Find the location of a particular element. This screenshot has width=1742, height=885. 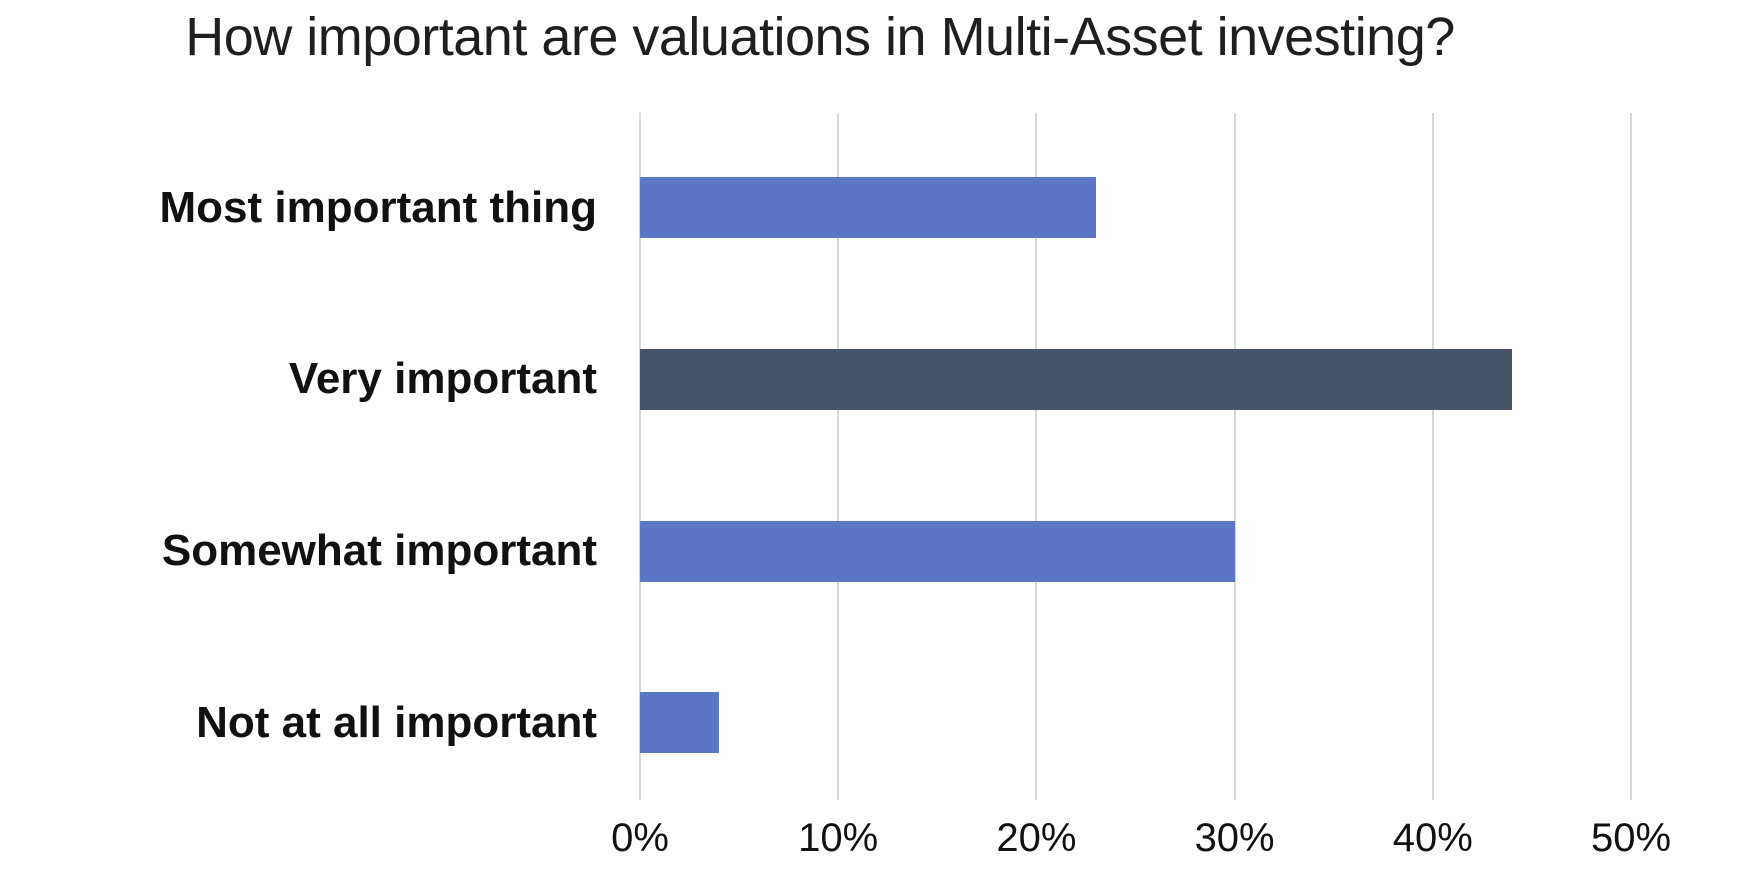

bar-somewhat-important is located at coordinates (937, 551).